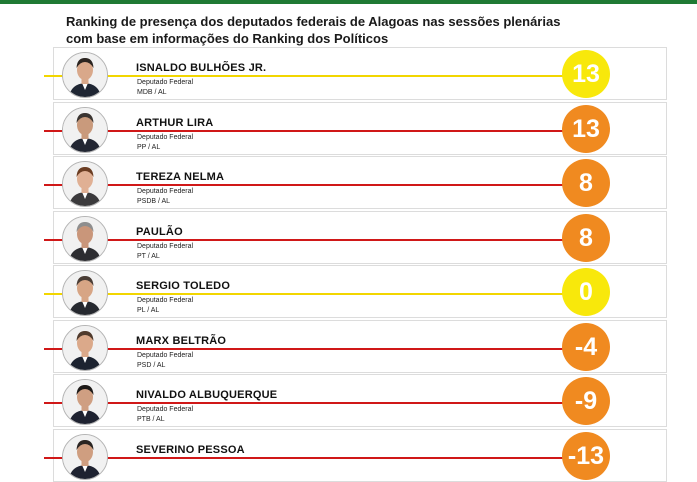 The image size is (697, 482). I want to click on score-badge: 0, so click(586, 292).